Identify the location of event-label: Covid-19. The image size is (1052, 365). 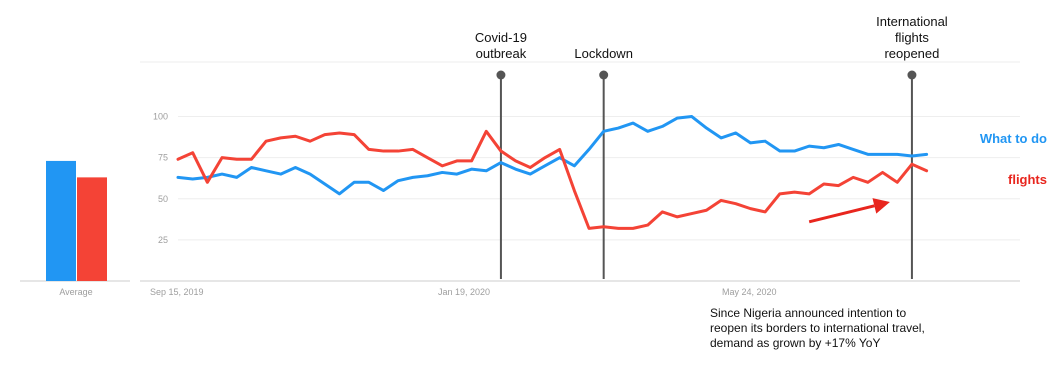
(501, 37).